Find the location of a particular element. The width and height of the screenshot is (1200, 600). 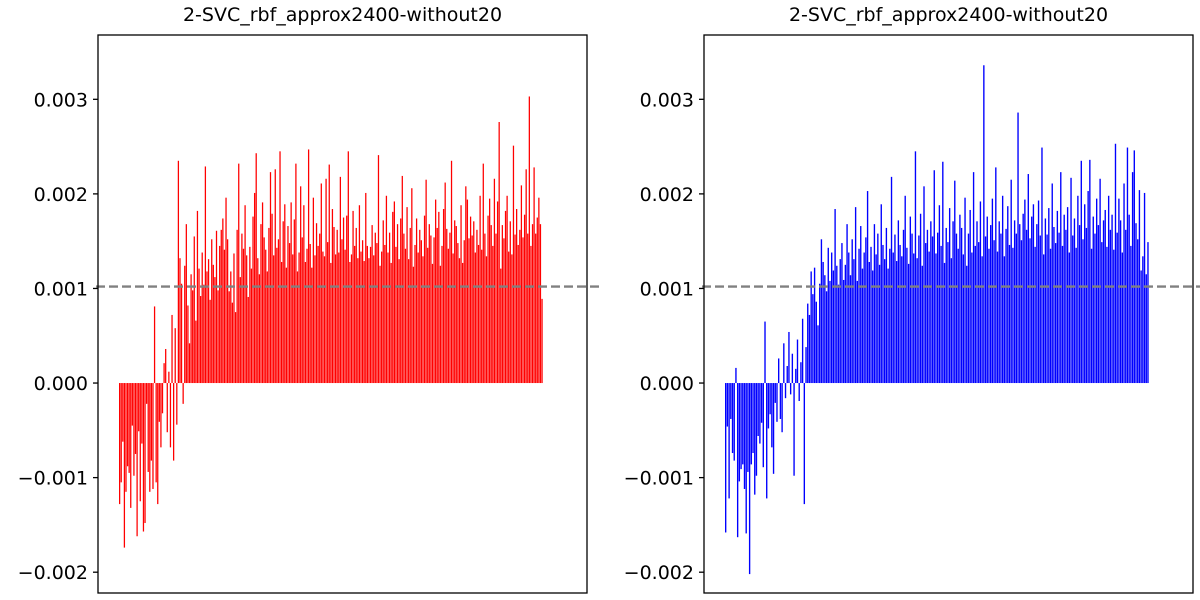

left-ytick-label: −0.002 is located at coordinates (53, 573).